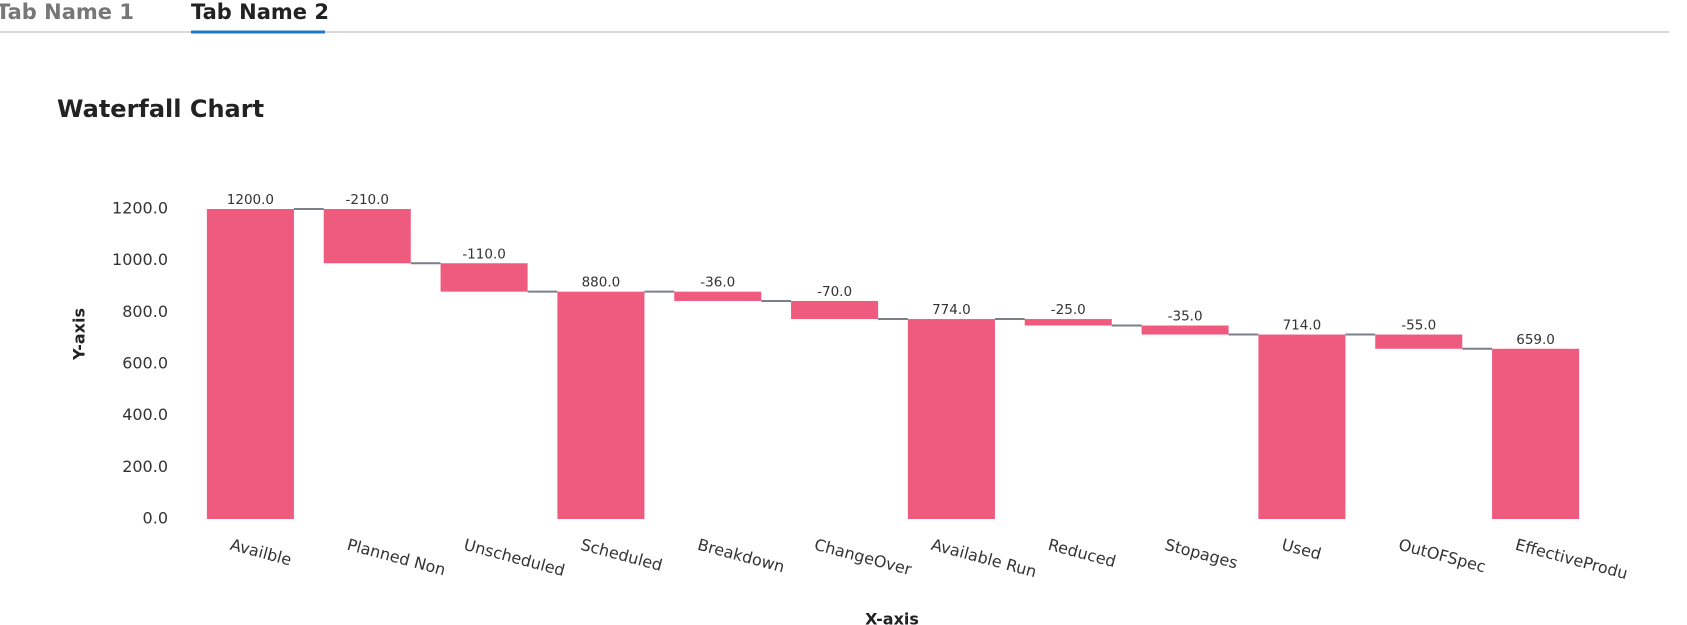 The width and height of the screenshot is (1687, 625). Describe the element at coordinates (1201, 554) in the screenshot. I see `x-tick-label: Stopages` at that location.